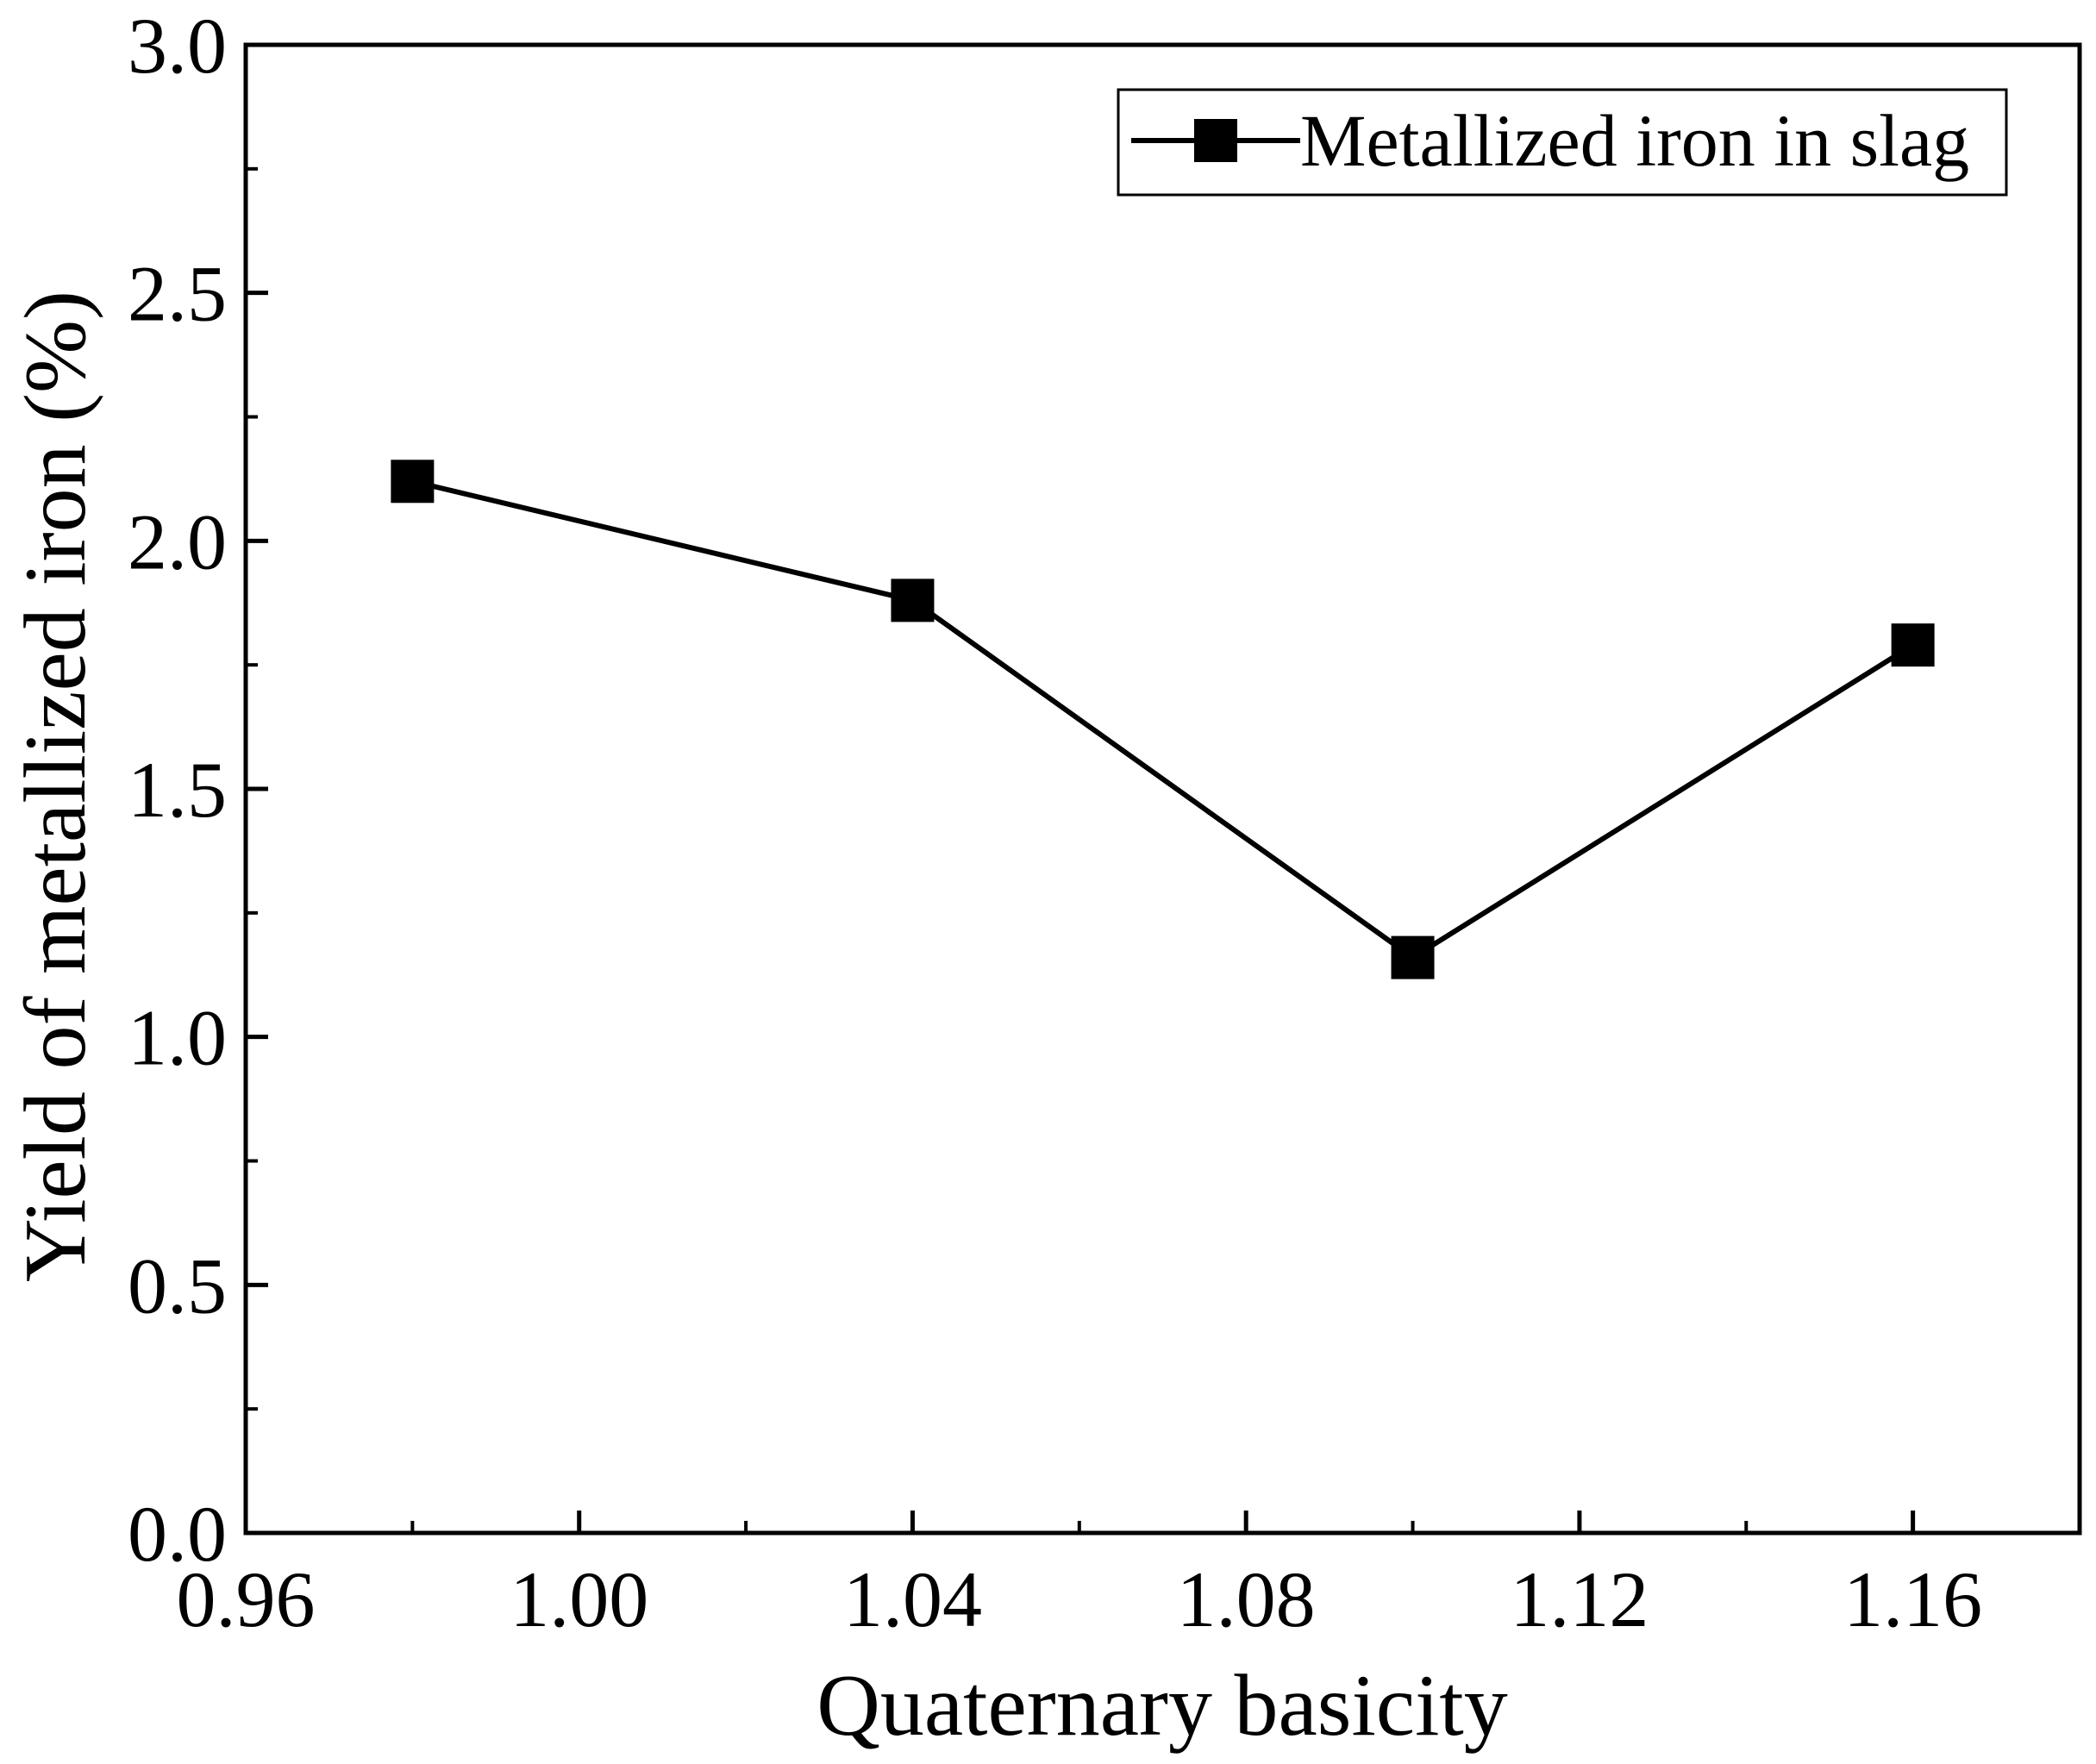 This screenshot has width=2096, height=1764. I want to click on x-axis-title: Quaternary basicity, so click(1162, 1706).